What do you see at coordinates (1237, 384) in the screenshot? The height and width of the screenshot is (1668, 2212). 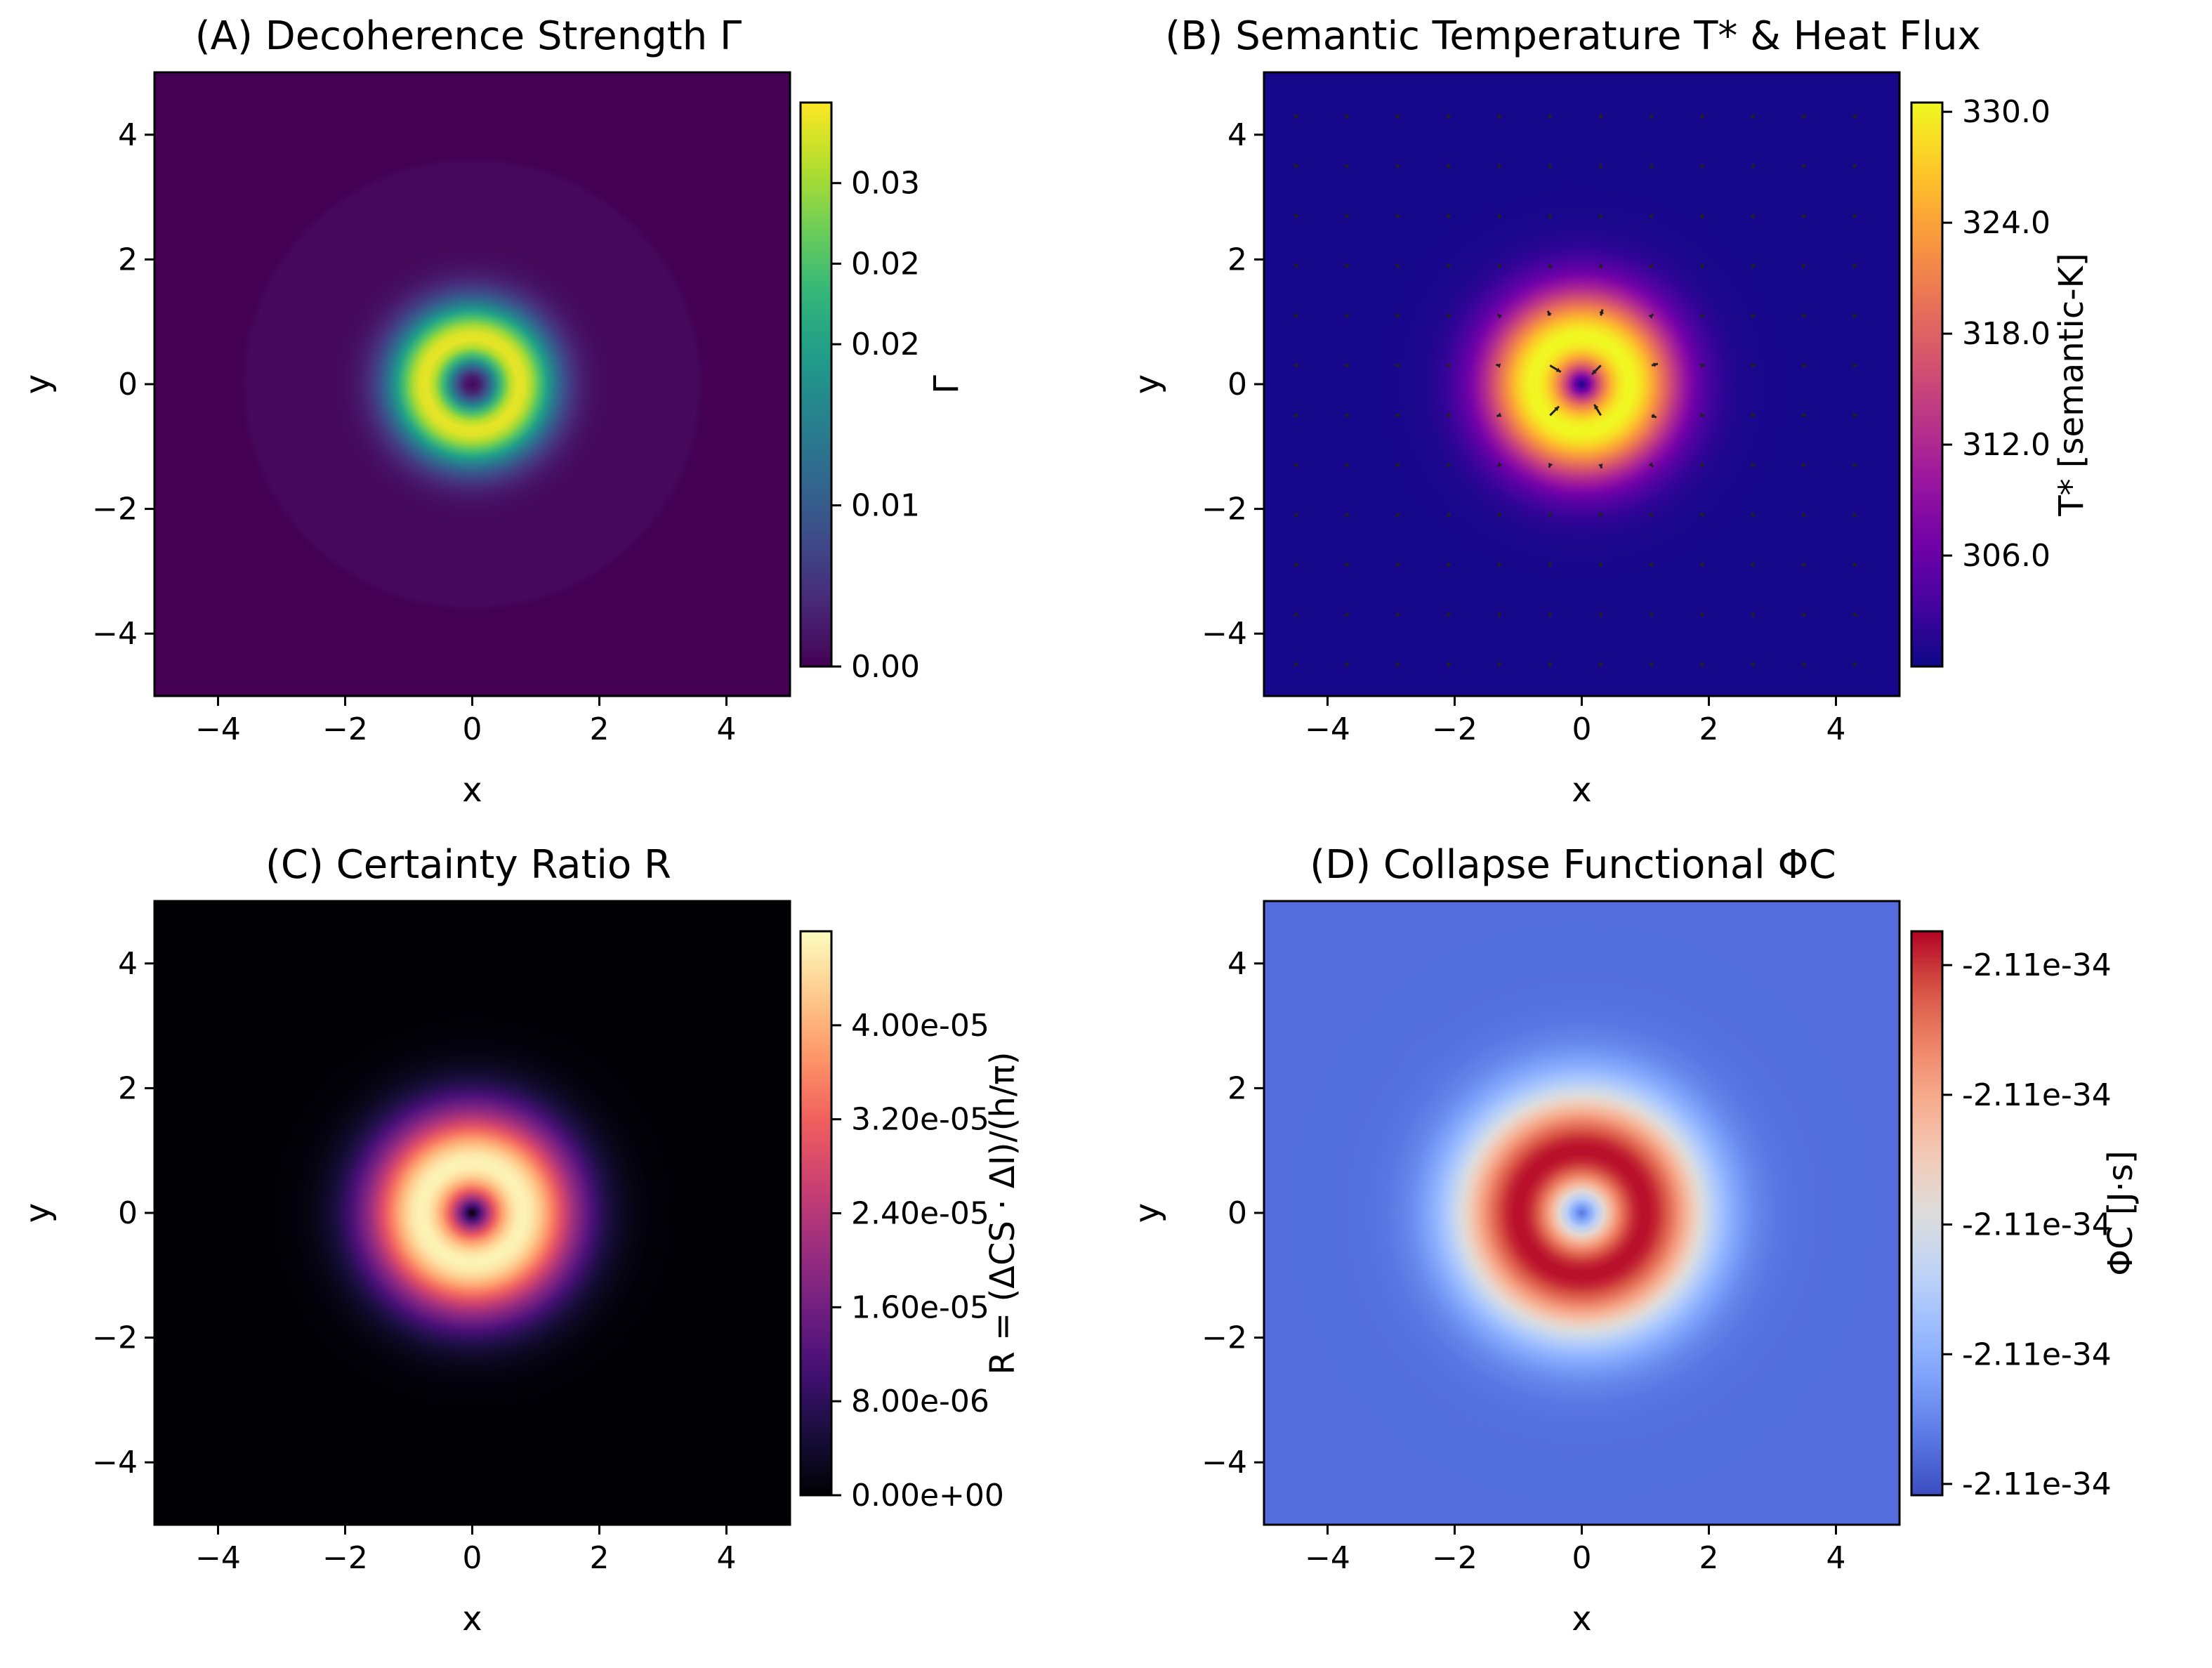 I see `y-tick-label: 0` at bounding box center [1237, 384].